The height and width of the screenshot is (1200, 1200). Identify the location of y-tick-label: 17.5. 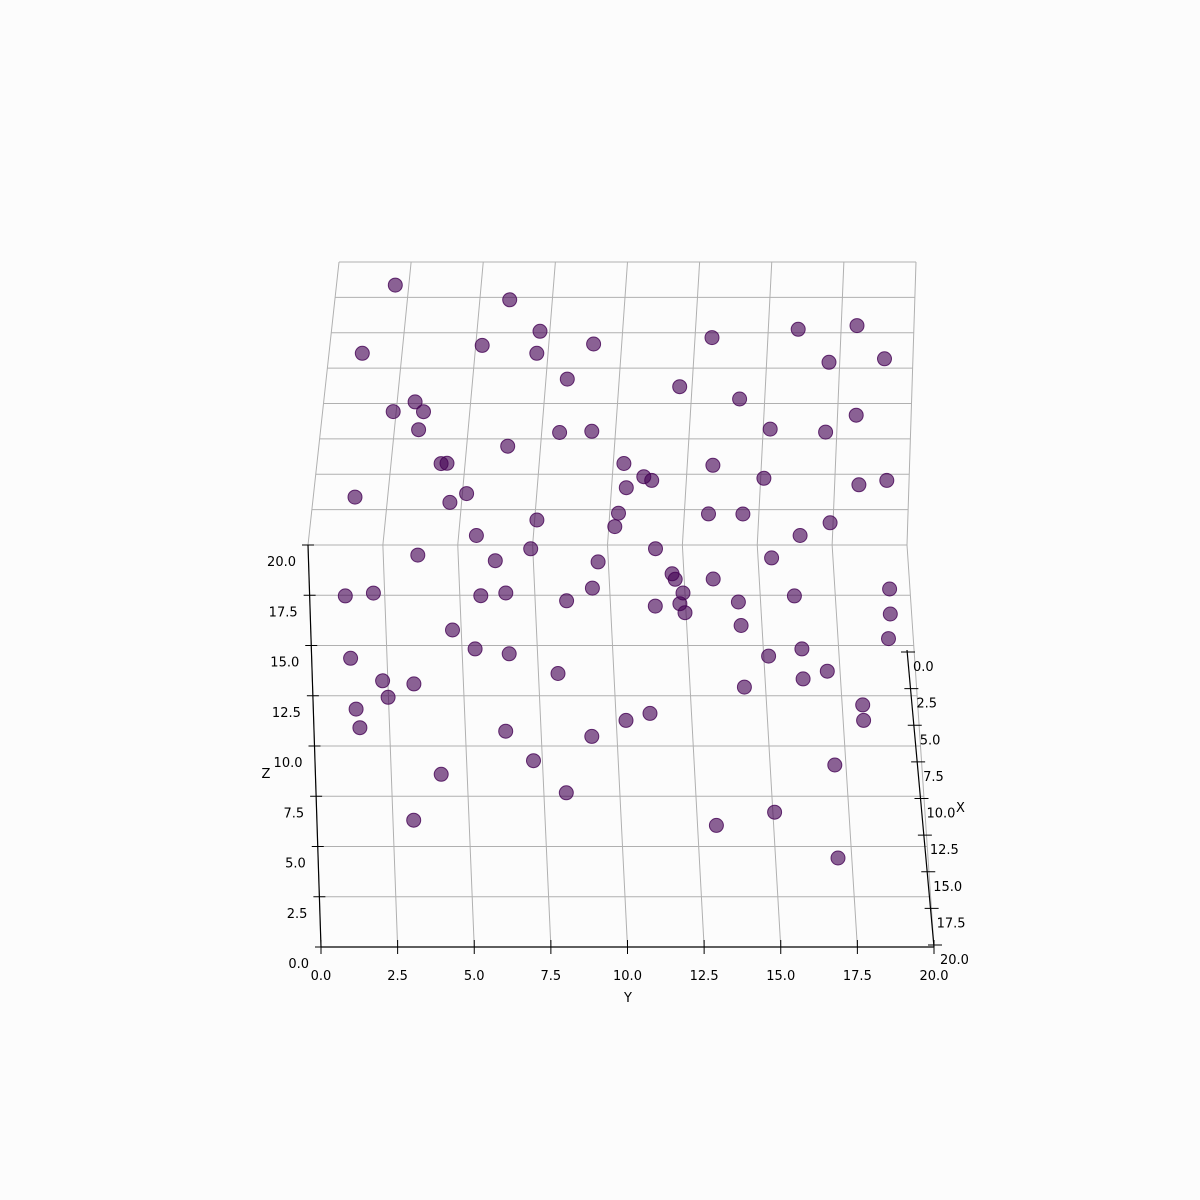
(857, 976).